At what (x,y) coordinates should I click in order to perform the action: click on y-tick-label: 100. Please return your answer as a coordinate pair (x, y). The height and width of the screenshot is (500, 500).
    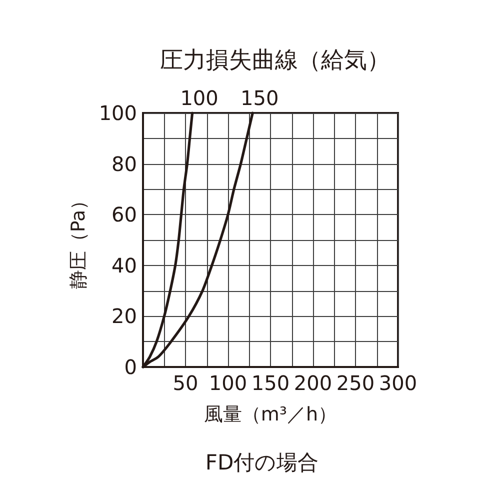
    Looking at the image, I should click on (117, 113).